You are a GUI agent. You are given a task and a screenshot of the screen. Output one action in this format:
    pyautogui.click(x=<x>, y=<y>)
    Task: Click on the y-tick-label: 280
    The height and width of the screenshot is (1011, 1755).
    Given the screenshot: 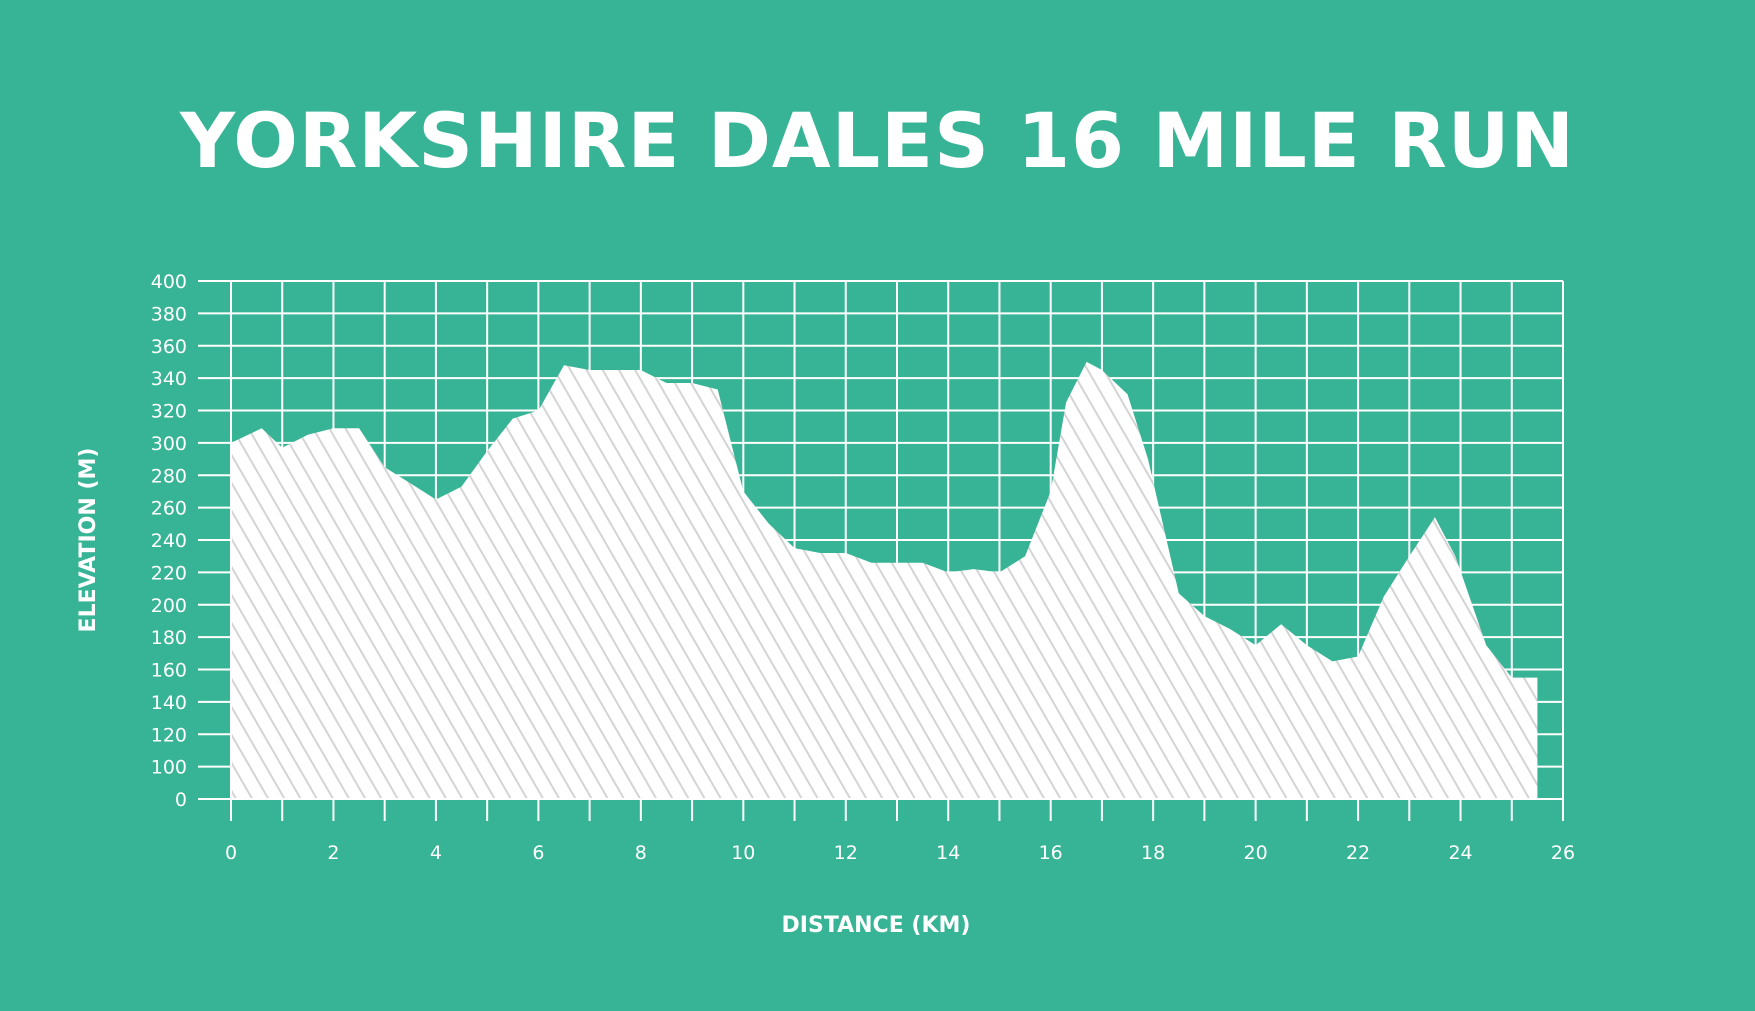 What is the action you would take?
    pyautogui.click(x=169, y=476)
    